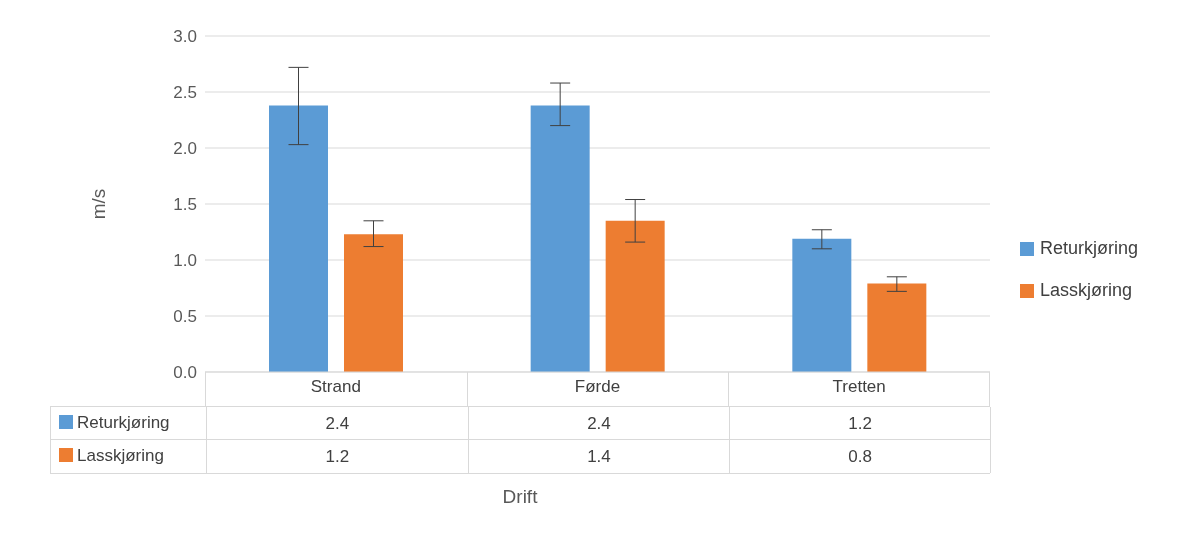  Describe the element at coordinates (860, 456) in the screenshot. I see `data-label: 0.8` at that location.